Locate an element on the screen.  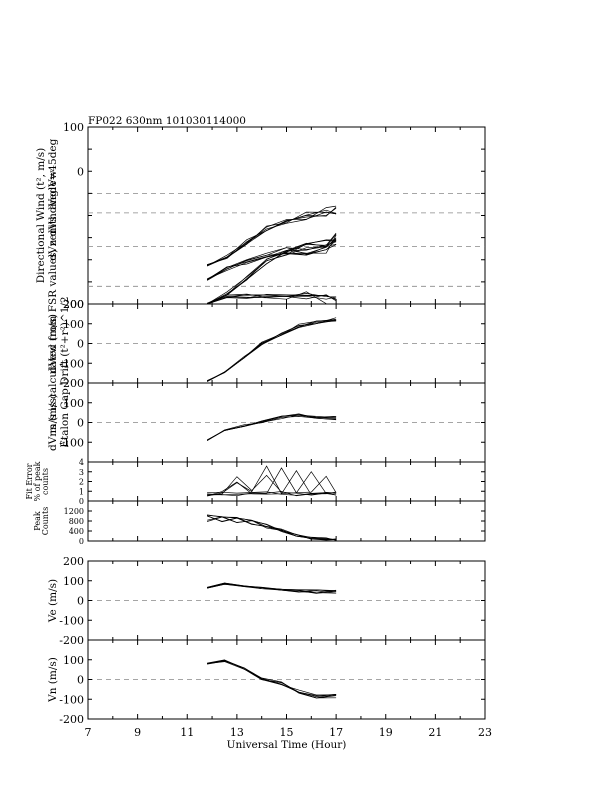
panel-y-label: Fit Error is located at coordinates (29, 481).